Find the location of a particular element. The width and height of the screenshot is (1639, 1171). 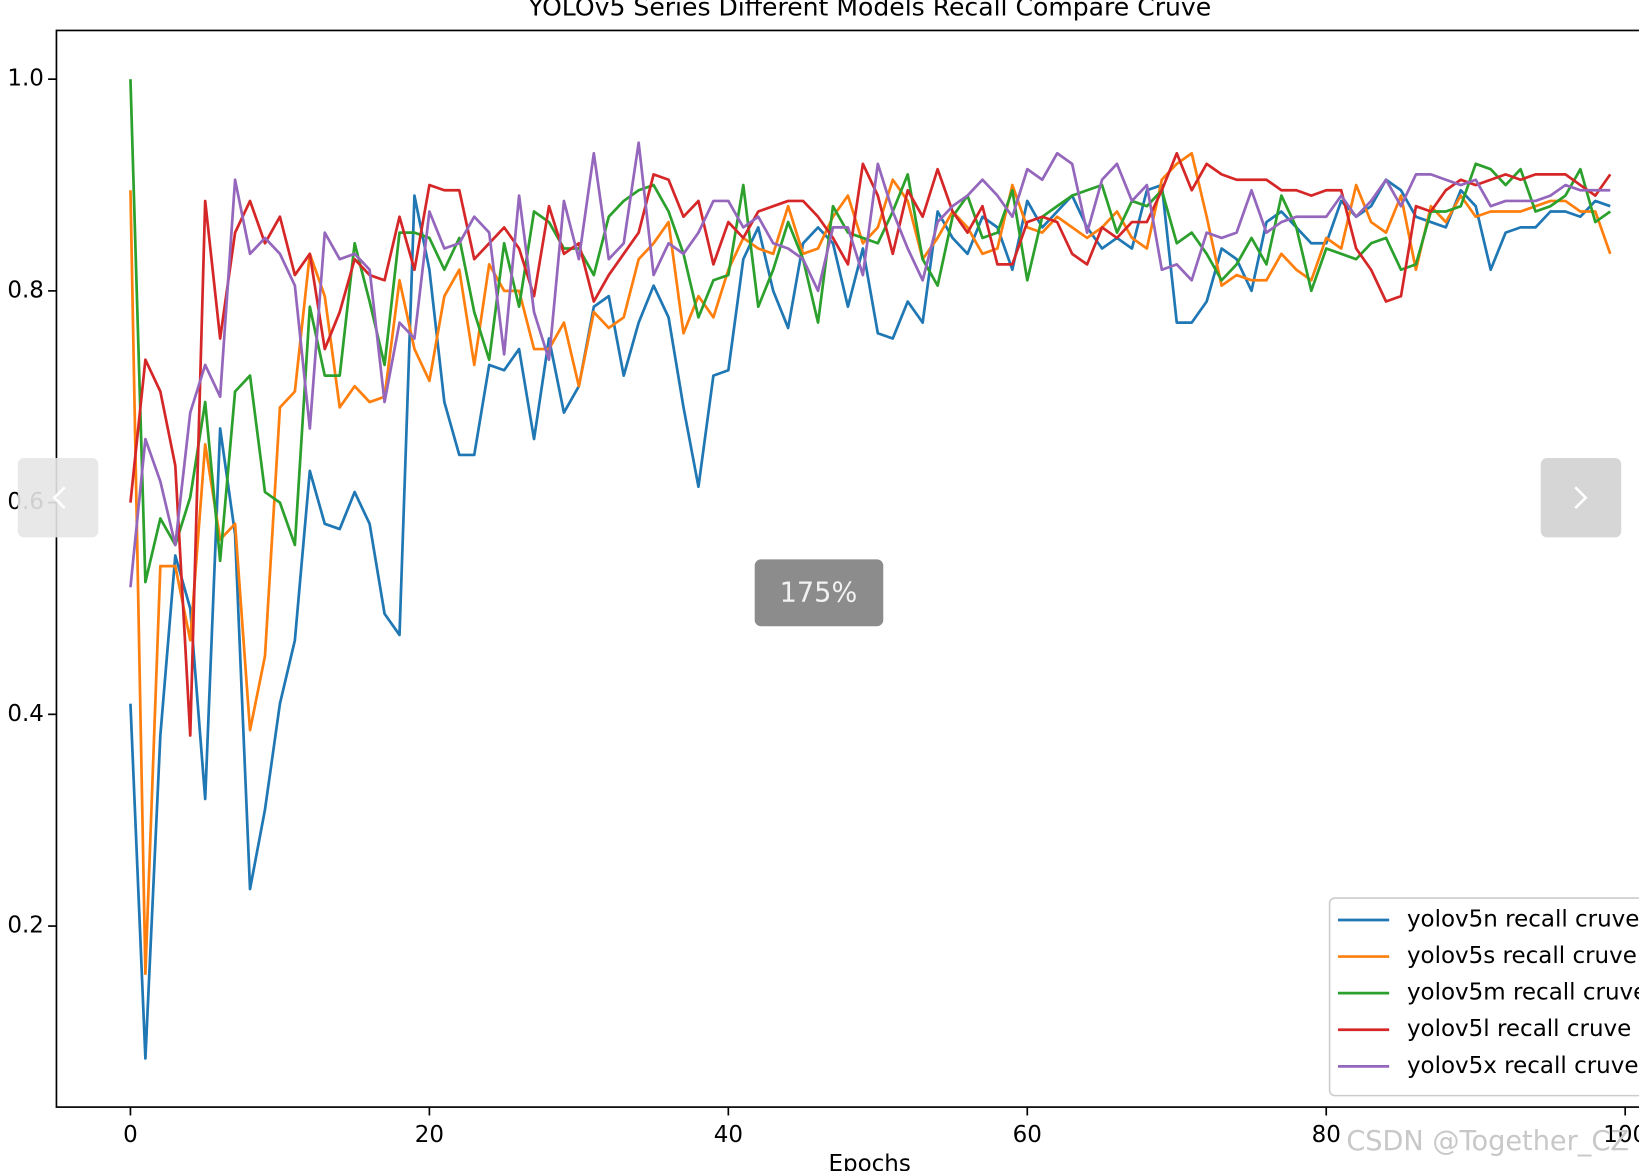

x-tick-label: 20 is located at coordinates (429, 1135).